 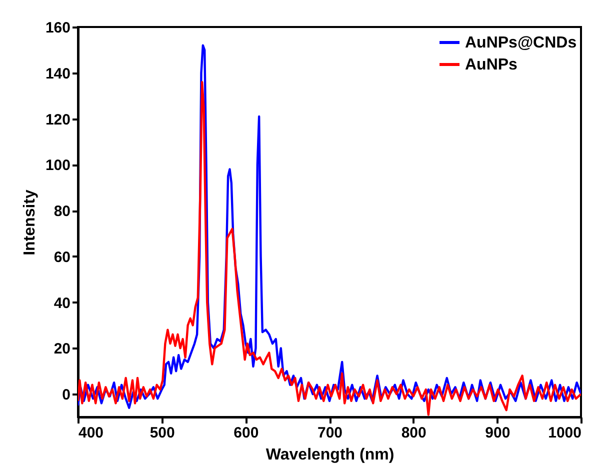 What do you see at coordinates (491, 65) in the screenshot?
I see `legend-label: AuNPs` at bounding box center [491, 65].